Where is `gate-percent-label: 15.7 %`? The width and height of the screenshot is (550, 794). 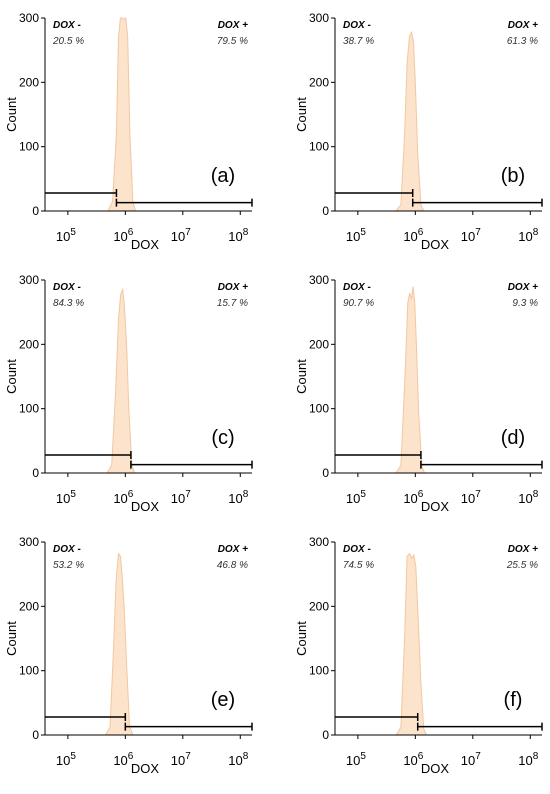
gate-percent-label: 15.7 % is located at coordinates (232, 303).